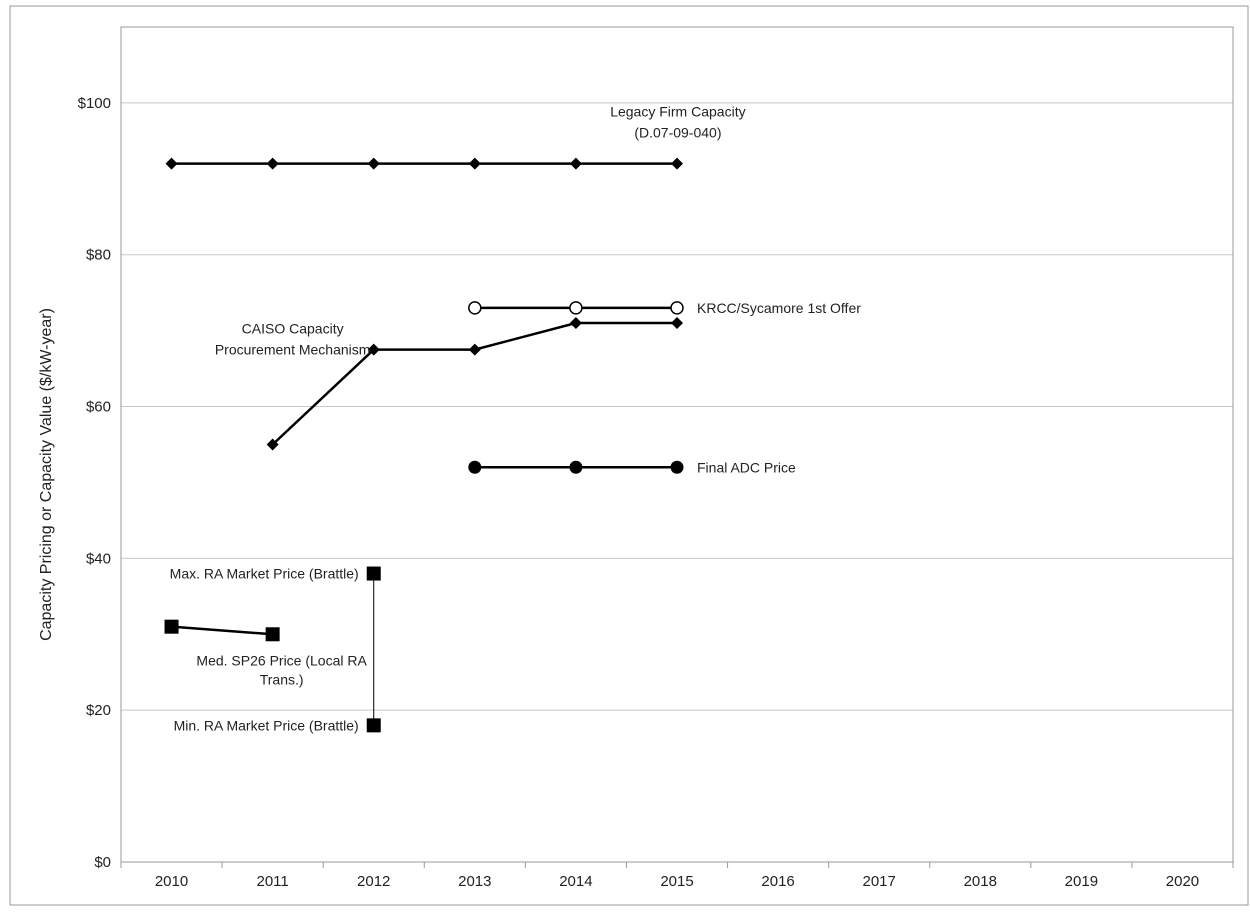  I want to click on x-tick-label: 2016, so click(777, 881).